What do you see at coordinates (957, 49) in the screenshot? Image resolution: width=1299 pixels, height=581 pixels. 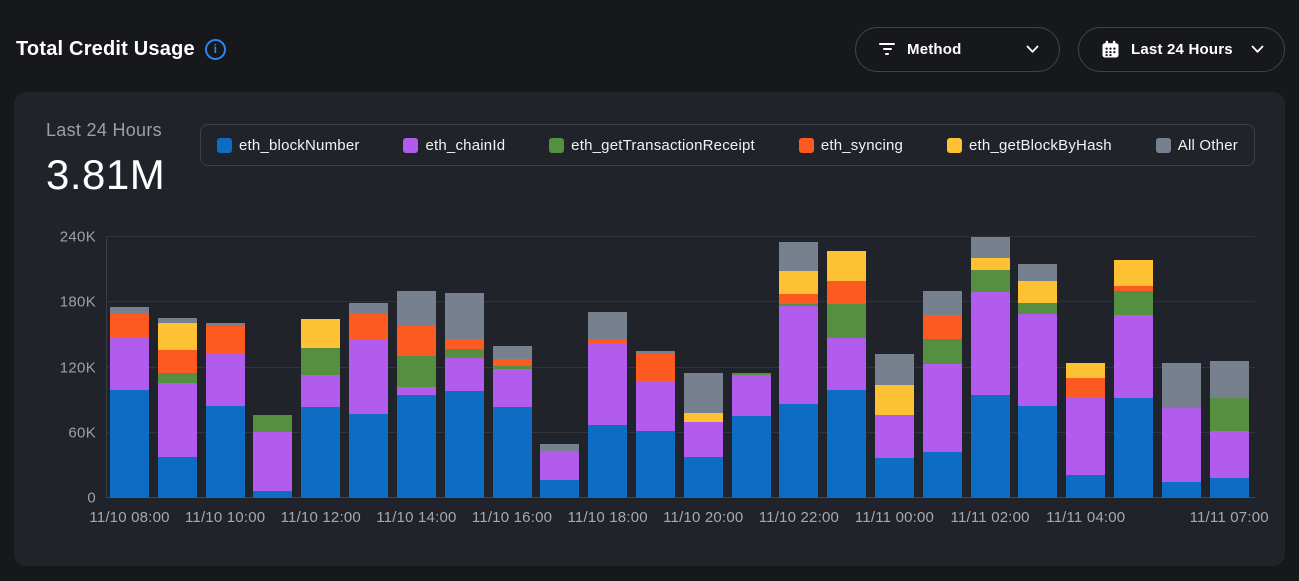 I see `method-filter-dropdown: Method` at bounding box center [957, 49].